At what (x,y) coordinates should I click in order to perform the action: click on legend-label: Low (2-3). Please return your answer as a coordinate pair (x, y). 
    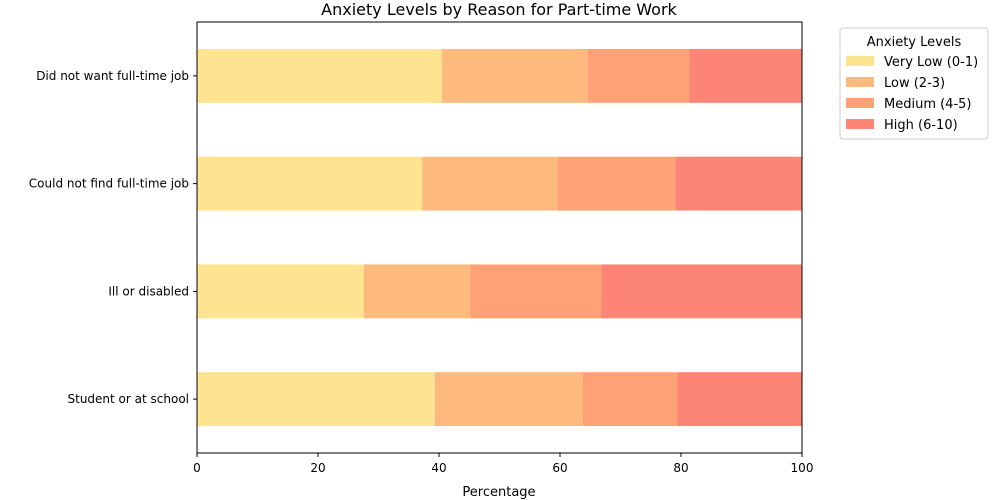
    Looking at the image, I should click on (914, 83).